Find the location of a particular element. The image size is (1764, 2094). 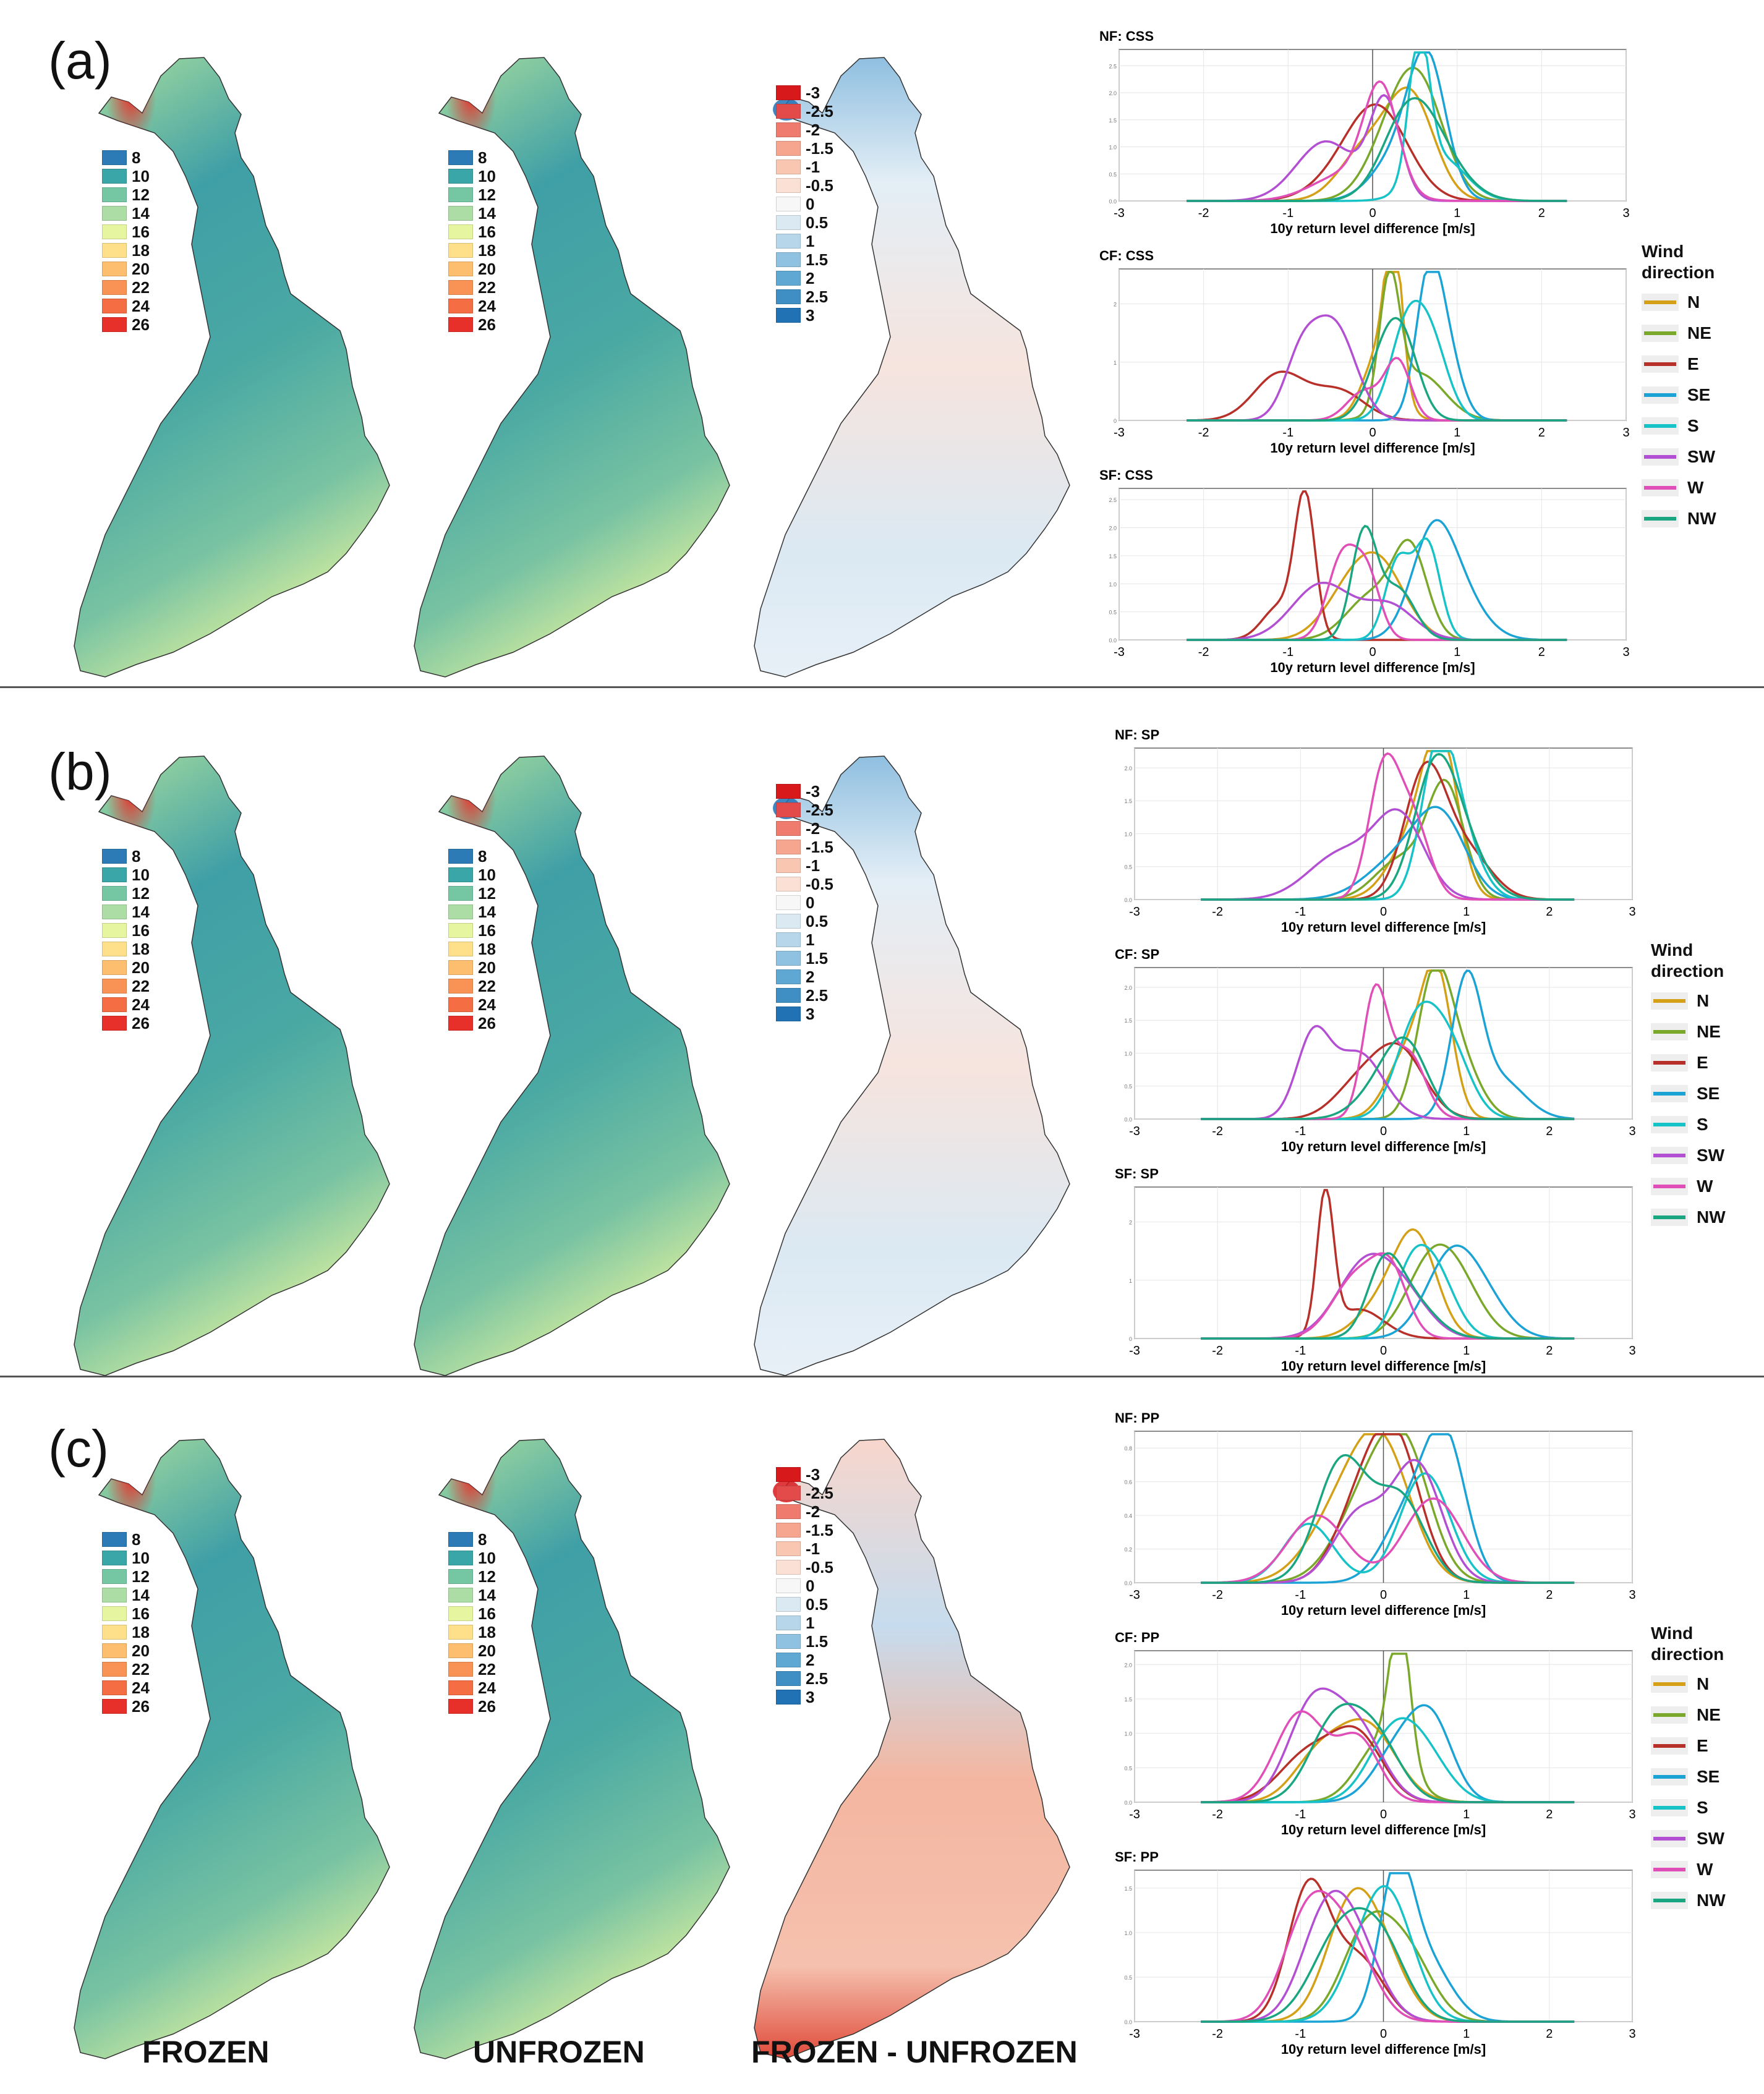

legend-entry: 2 is located at coordinates (804, 278).